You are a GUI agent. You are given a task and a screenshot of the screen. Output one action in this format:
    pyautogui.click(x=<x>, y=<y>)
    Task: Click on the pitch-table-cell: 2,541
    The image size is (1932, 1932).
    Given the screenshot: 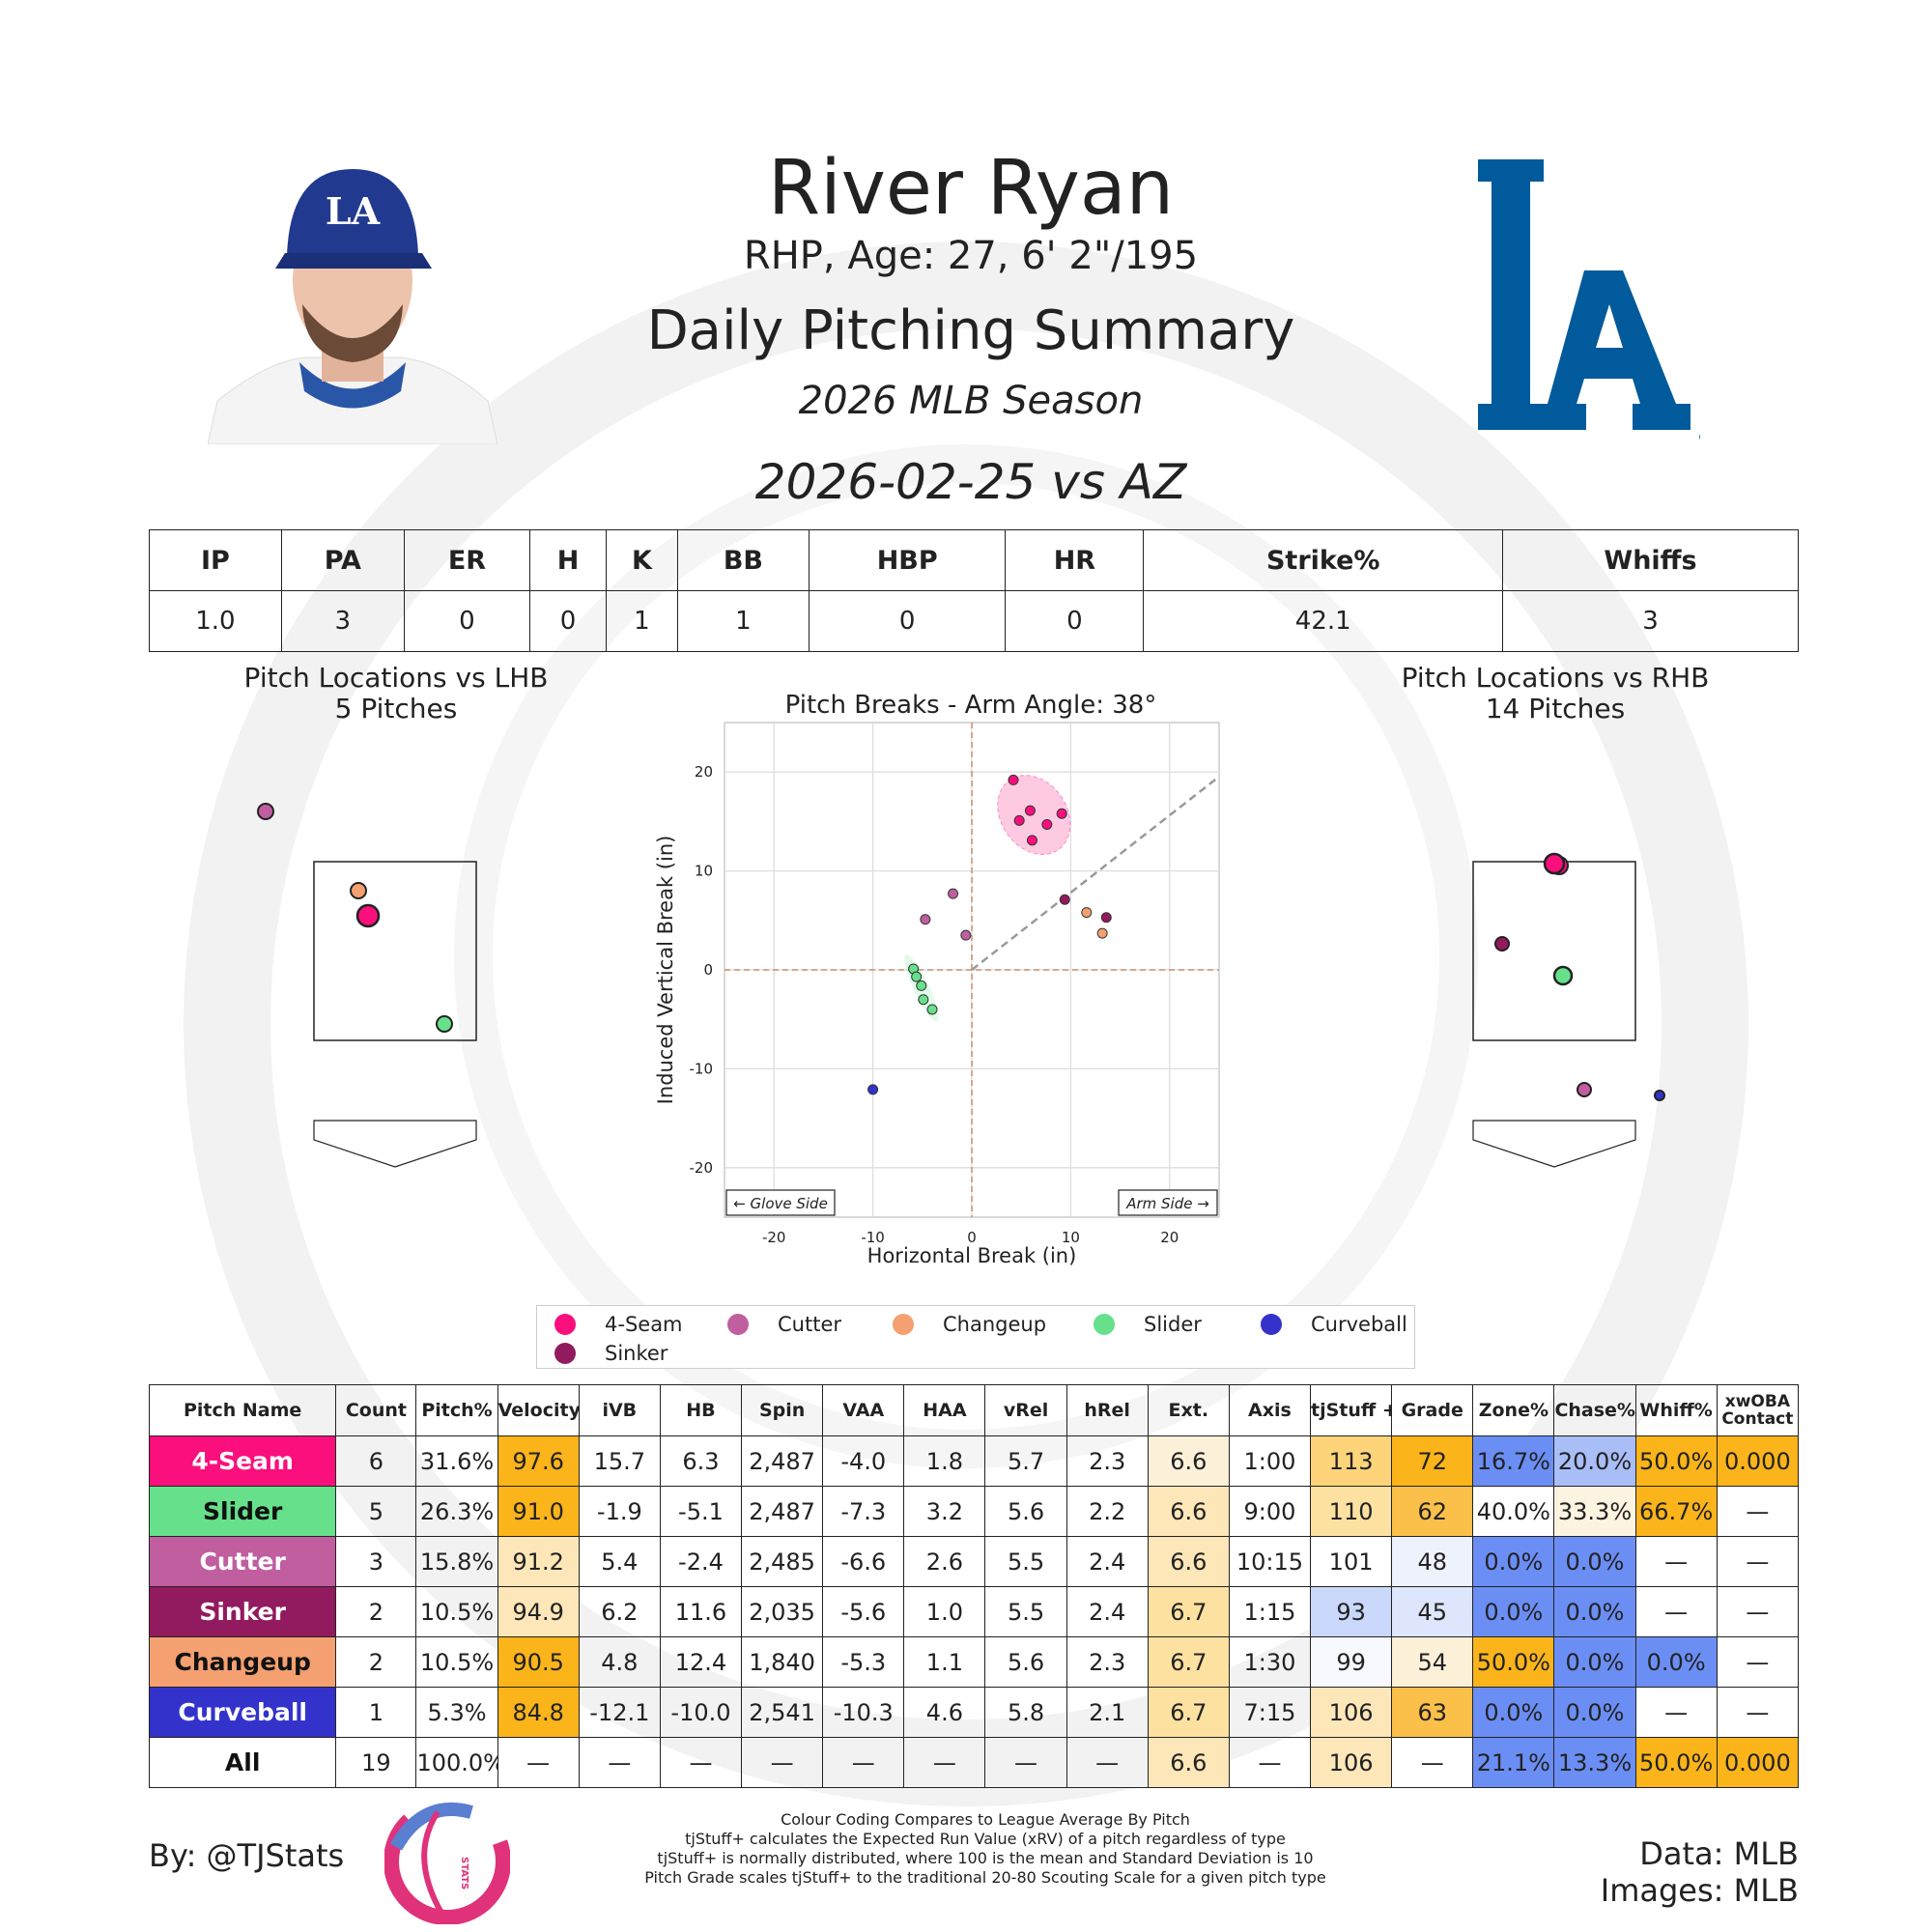 What is the action you would take?
    pyautogui.click(x=782, y=1712)
    